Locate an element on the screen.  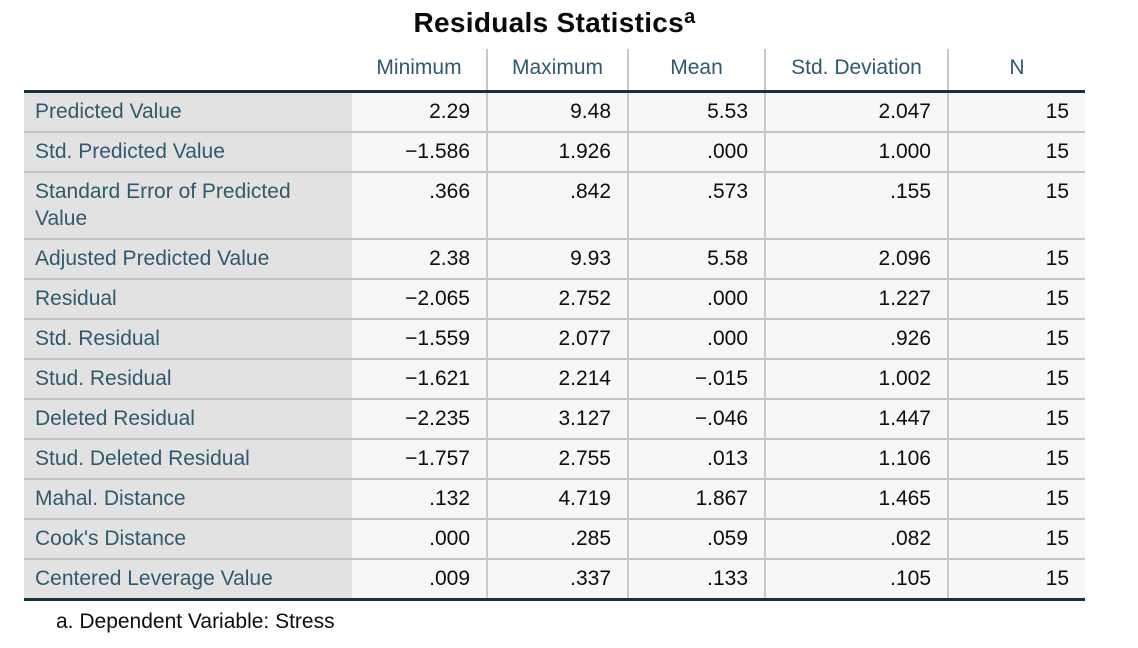
row-label: Standard Error of Predicted Value is located at coordinates (188, 206).